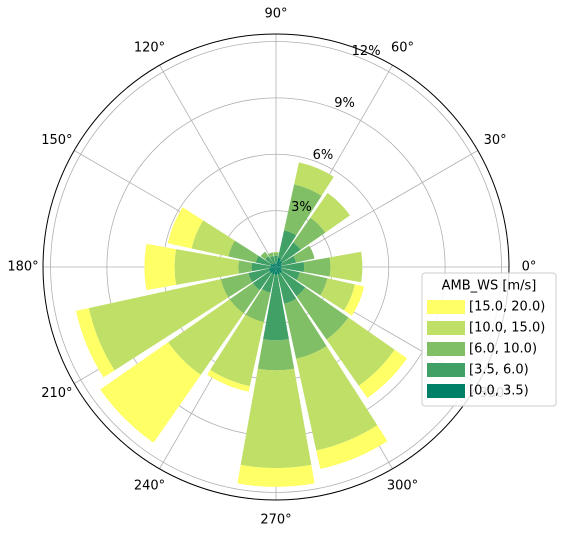 Image resolution: width=563 pixels, height=538 pixels. Describe the element at coordinates (503, 349) in the screenshot. I see `legend-label: [6.0, 10.0)` at that location.